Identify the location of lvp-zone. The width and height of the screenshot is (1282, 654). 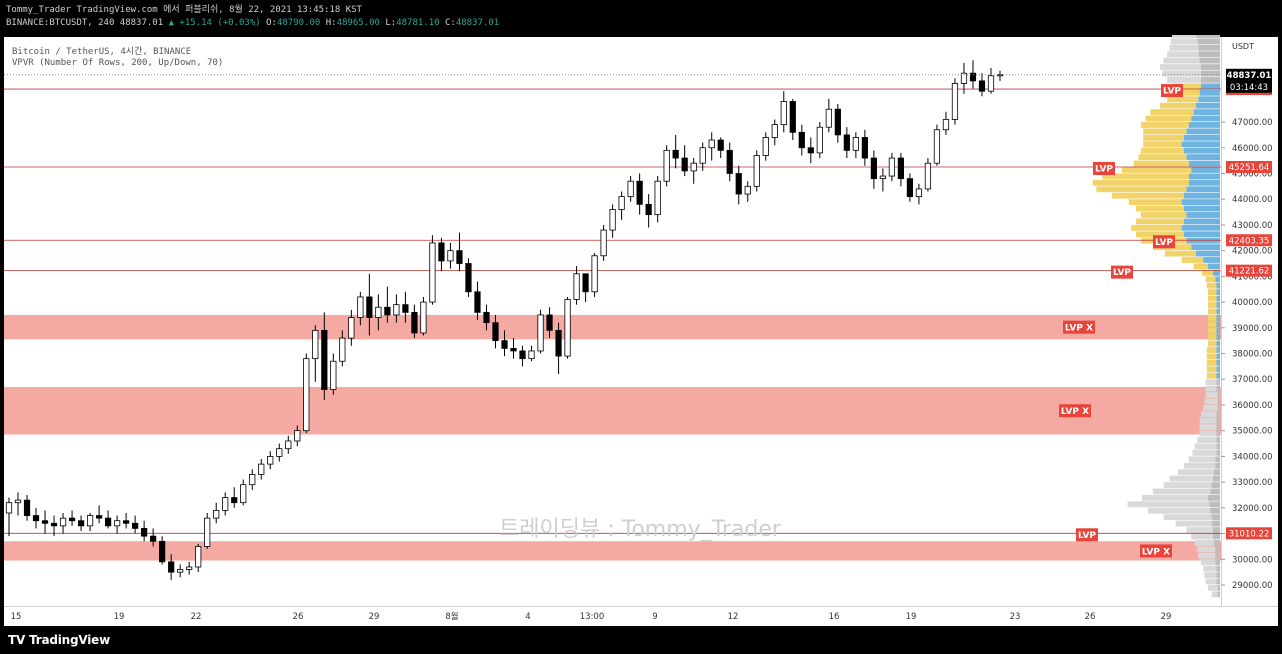
(612, 551).